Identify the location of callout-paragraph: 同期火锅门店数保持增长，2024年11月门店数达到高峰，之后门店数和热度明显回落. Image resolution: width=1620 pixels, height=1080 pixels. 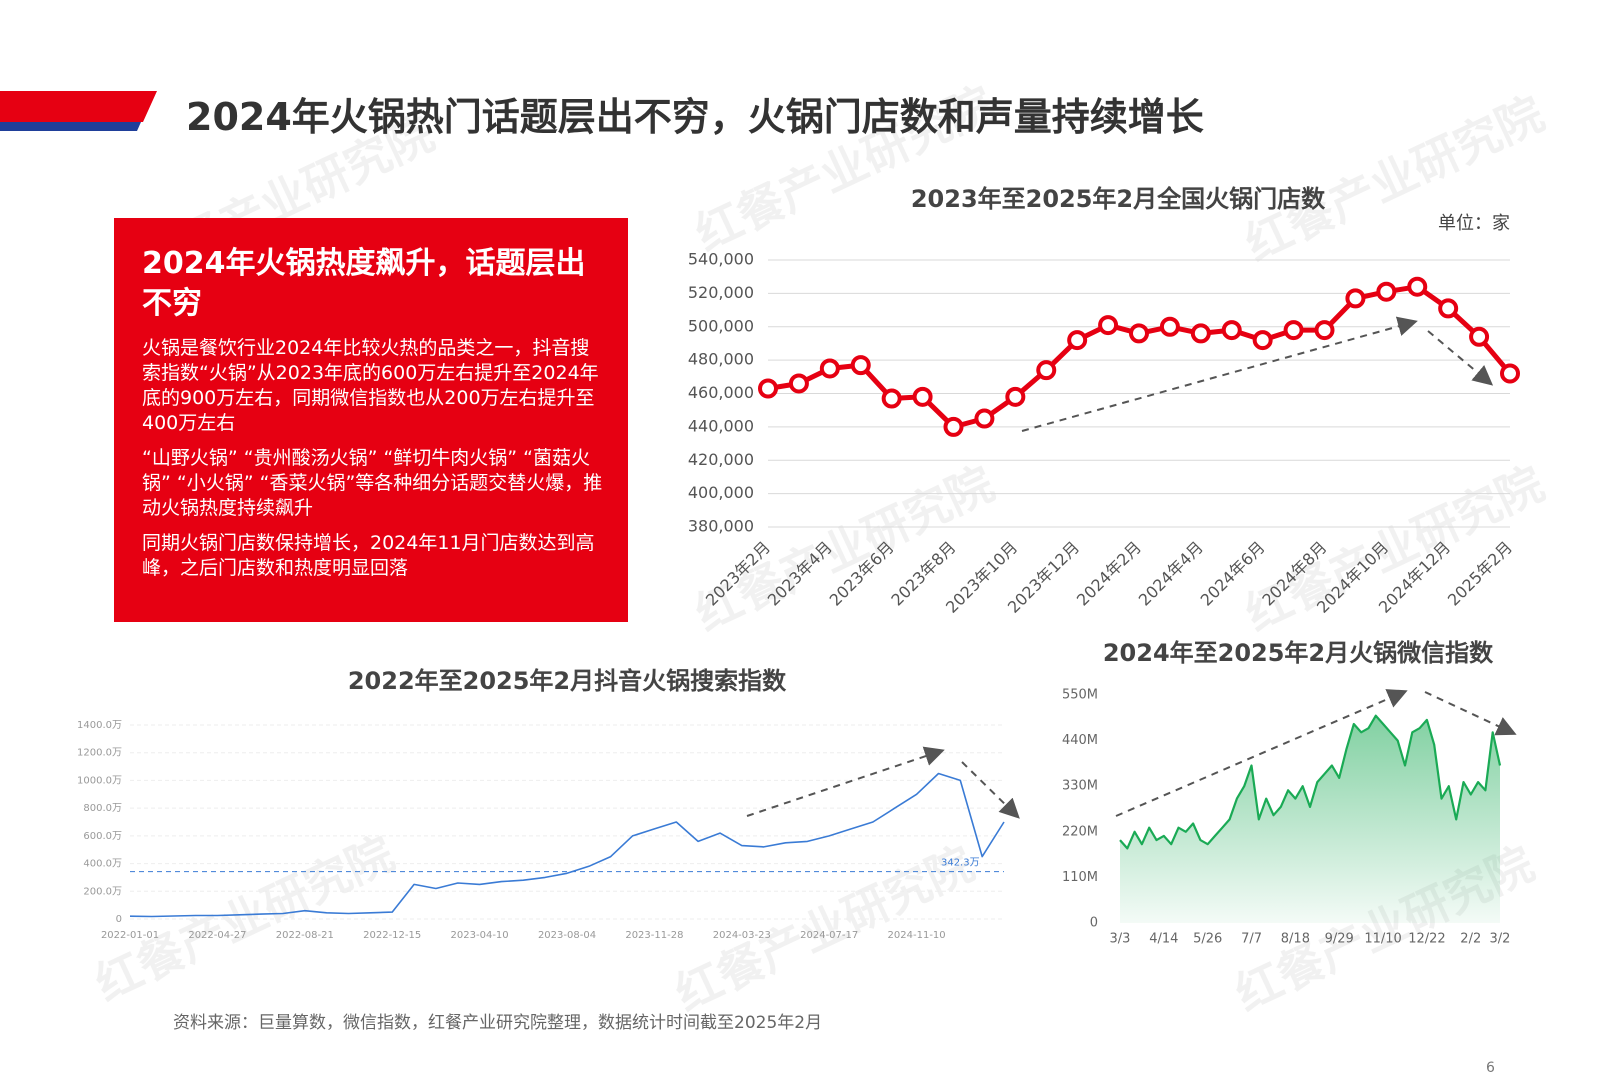
(368, 555).